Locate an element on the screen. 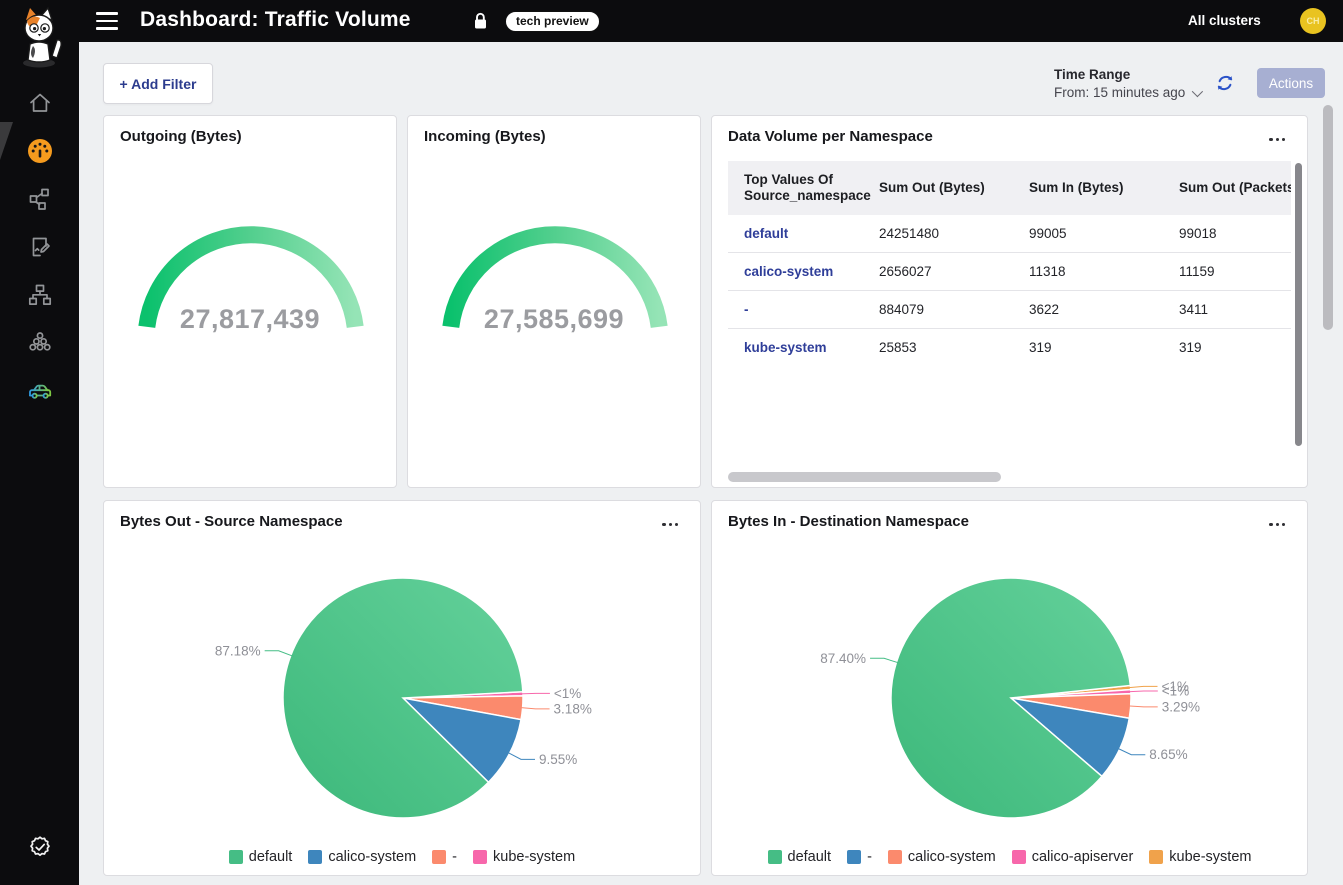  legend-label: default is located at coordinates (809, 857).